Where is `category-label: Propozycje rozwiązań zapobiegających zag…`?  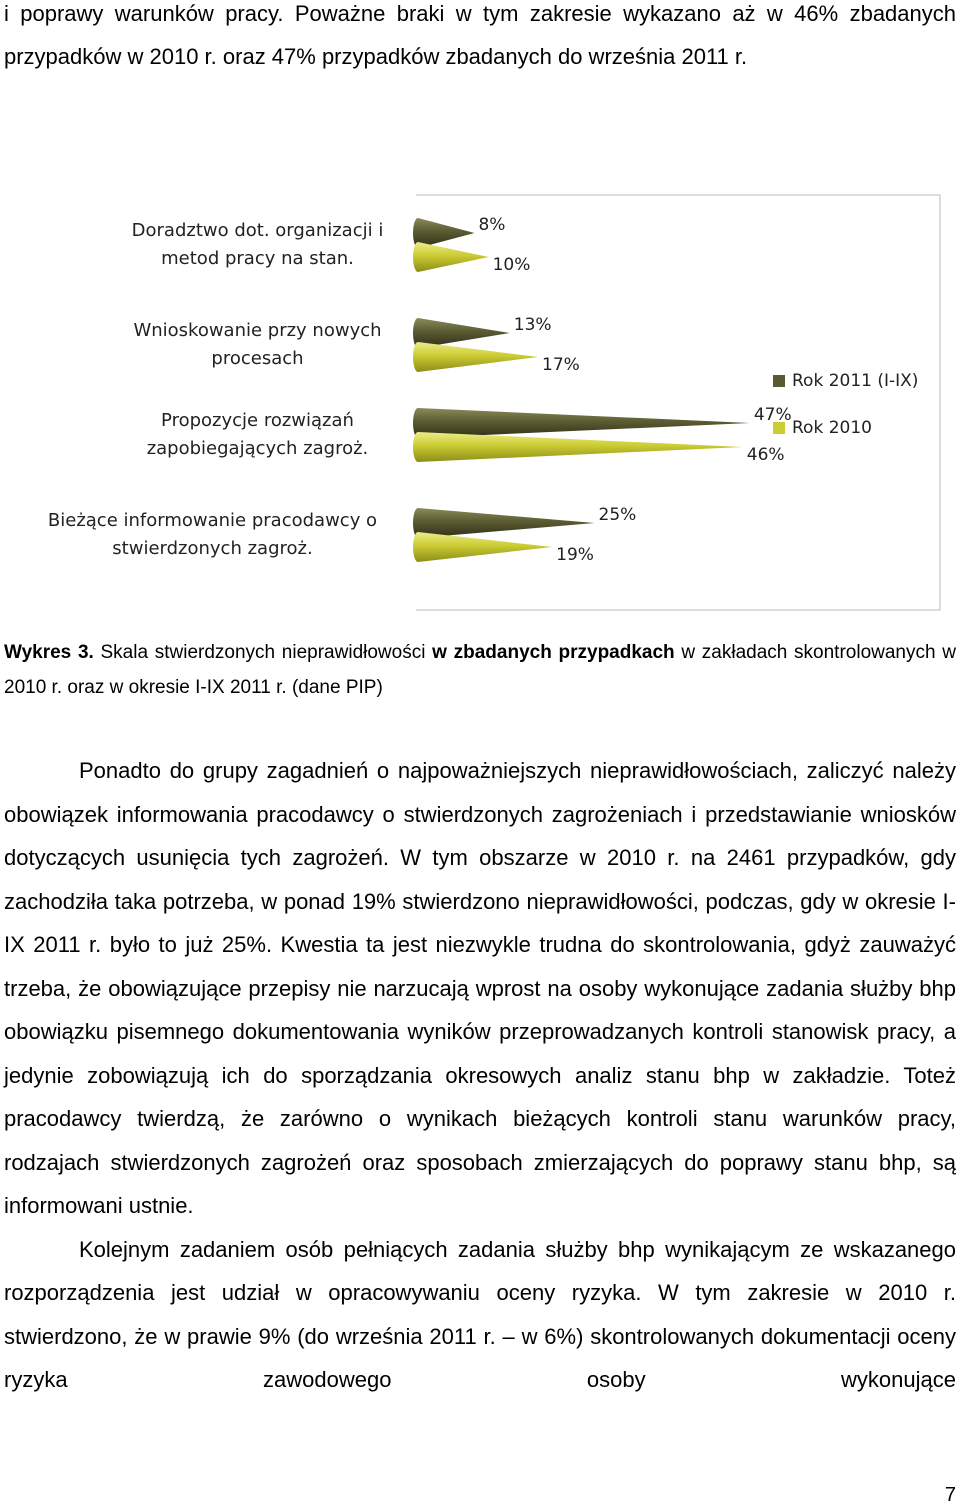 category-label: Propozycje rozwiązań zapobiegających zag… is located at coordinates (257, 434).